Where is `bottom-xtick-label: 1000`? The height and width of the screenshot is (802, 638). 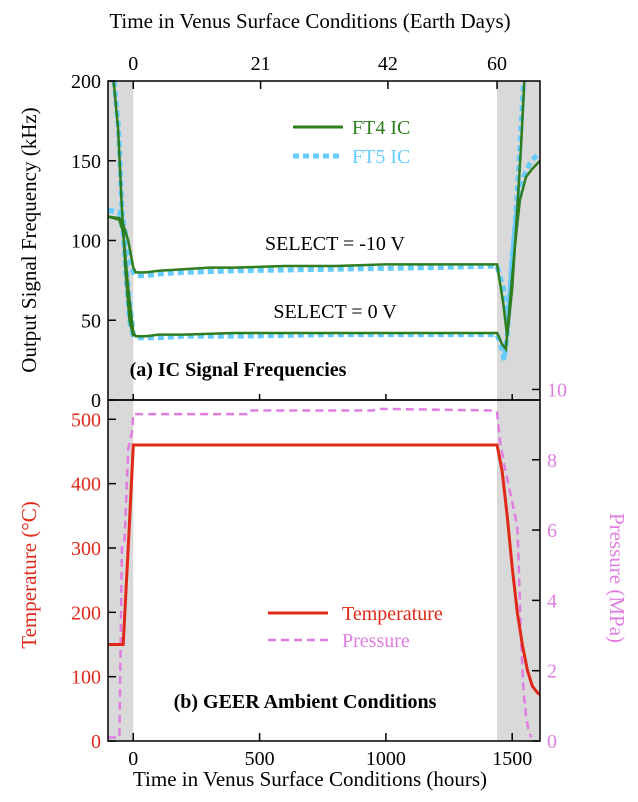
bottom-xtick-label: 1000 is located at coordinates (386, 759).